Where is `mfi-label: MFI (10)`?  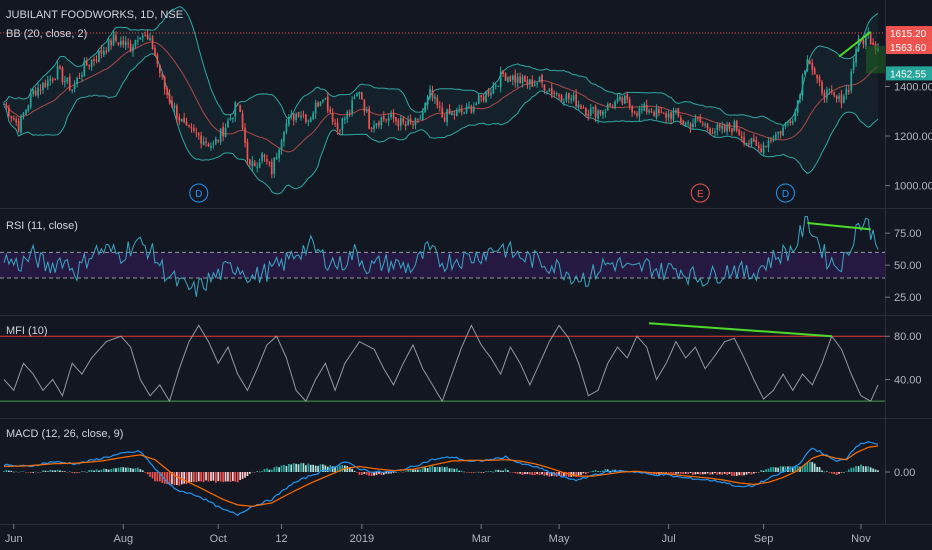
mfi-label: MFI (10) is located at coordinates (27, 331).